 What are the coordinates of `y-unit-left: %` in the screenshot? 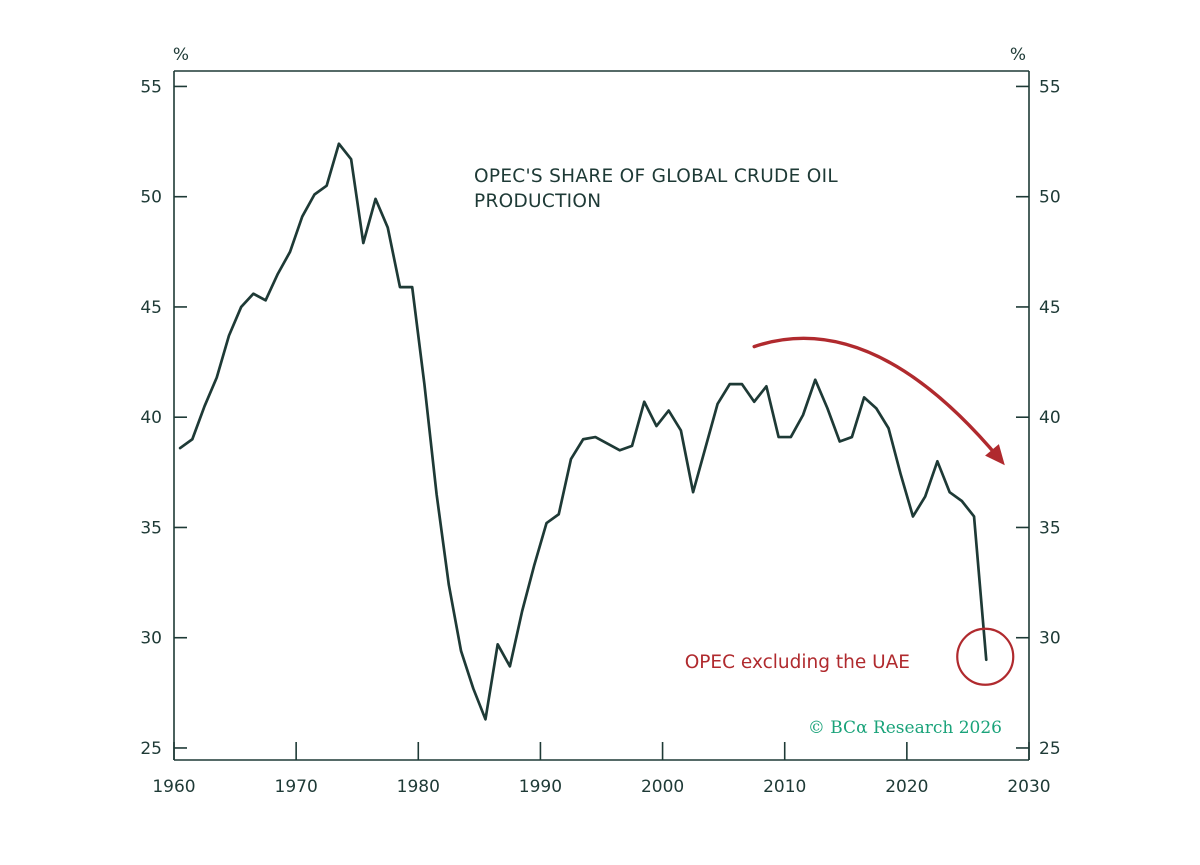 It's located at (181, 55).